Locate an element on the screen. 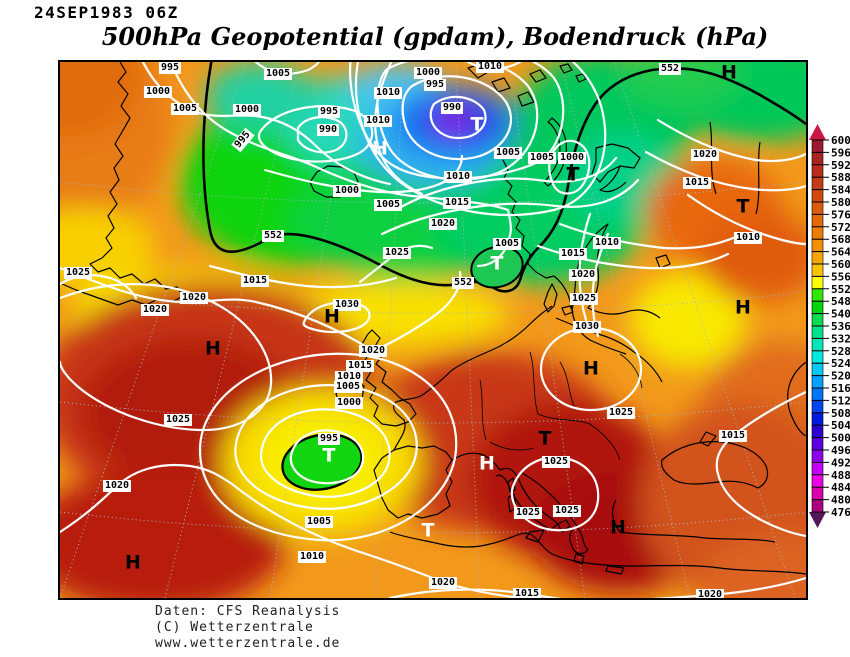 The width and height of the screenshot is (850, 657). credit-line-source: Daten: CFS Reanalysis is located at coordinates (248, 611).